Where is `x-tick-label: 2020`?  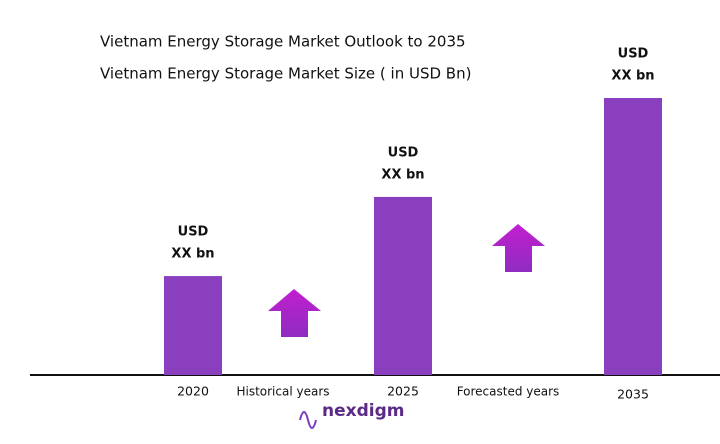 x-tick-label: 2020 is located at coordinates (193, 391).